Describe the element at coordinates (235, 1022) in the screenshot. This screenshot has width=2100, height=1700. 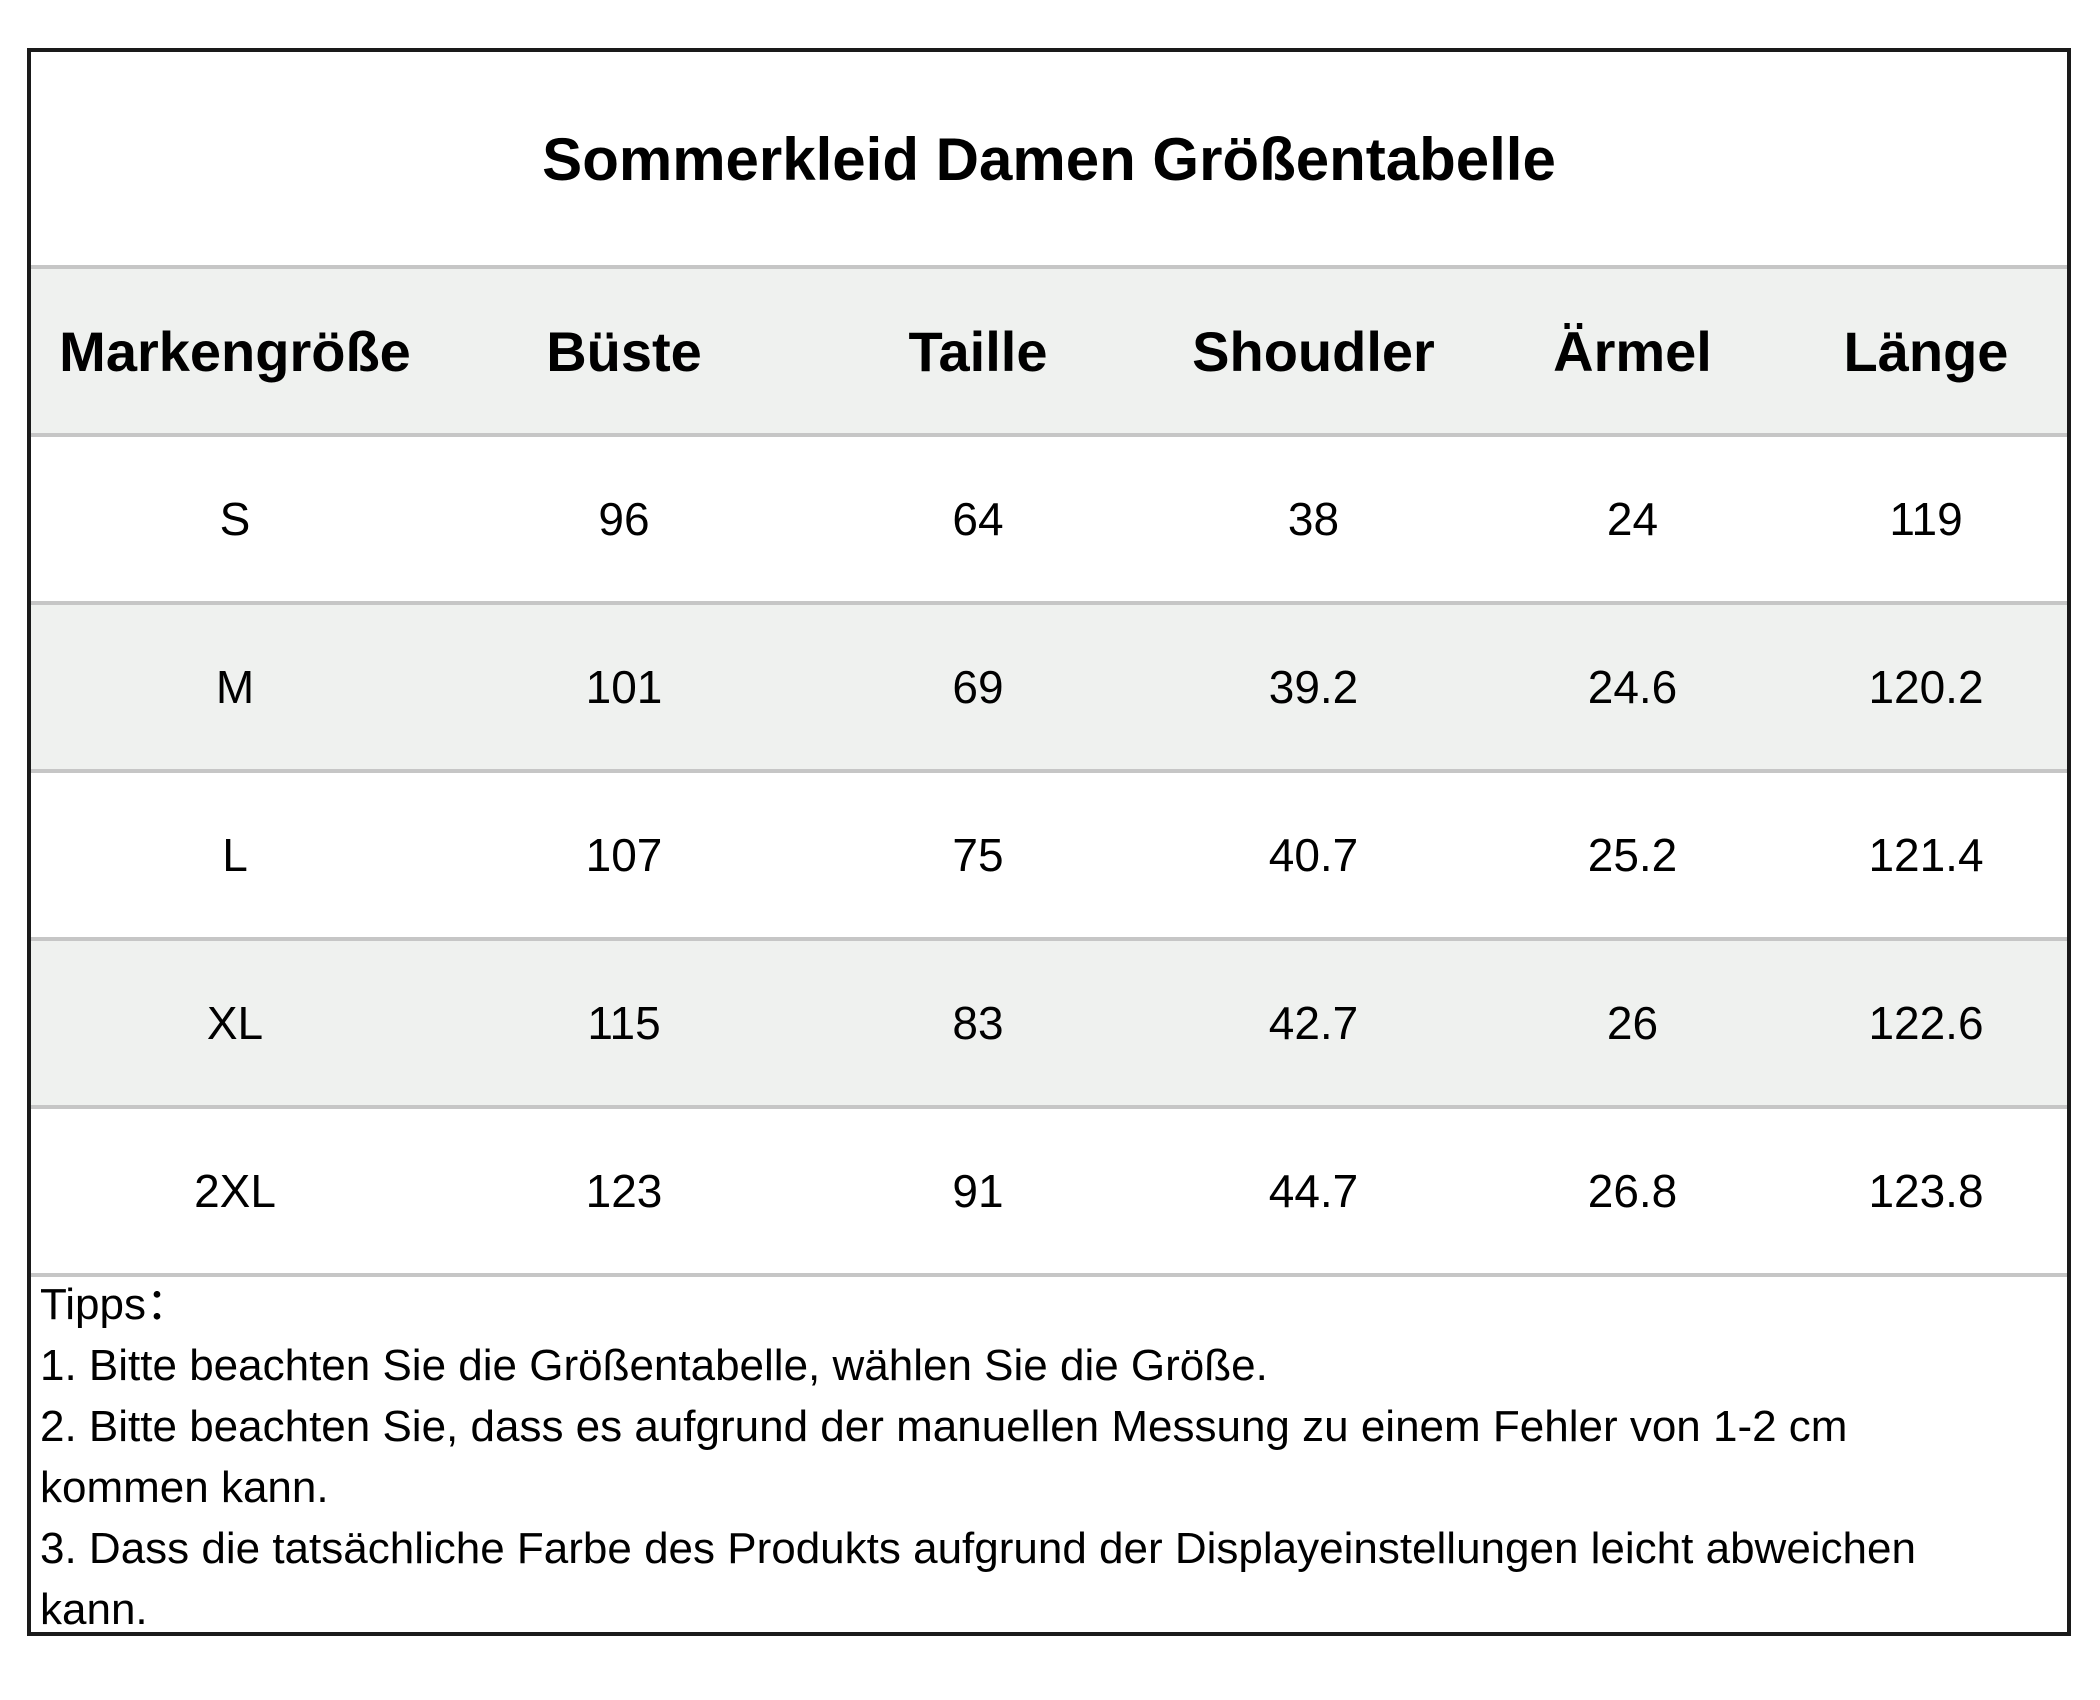
I see `table-cell: XL` at that location.